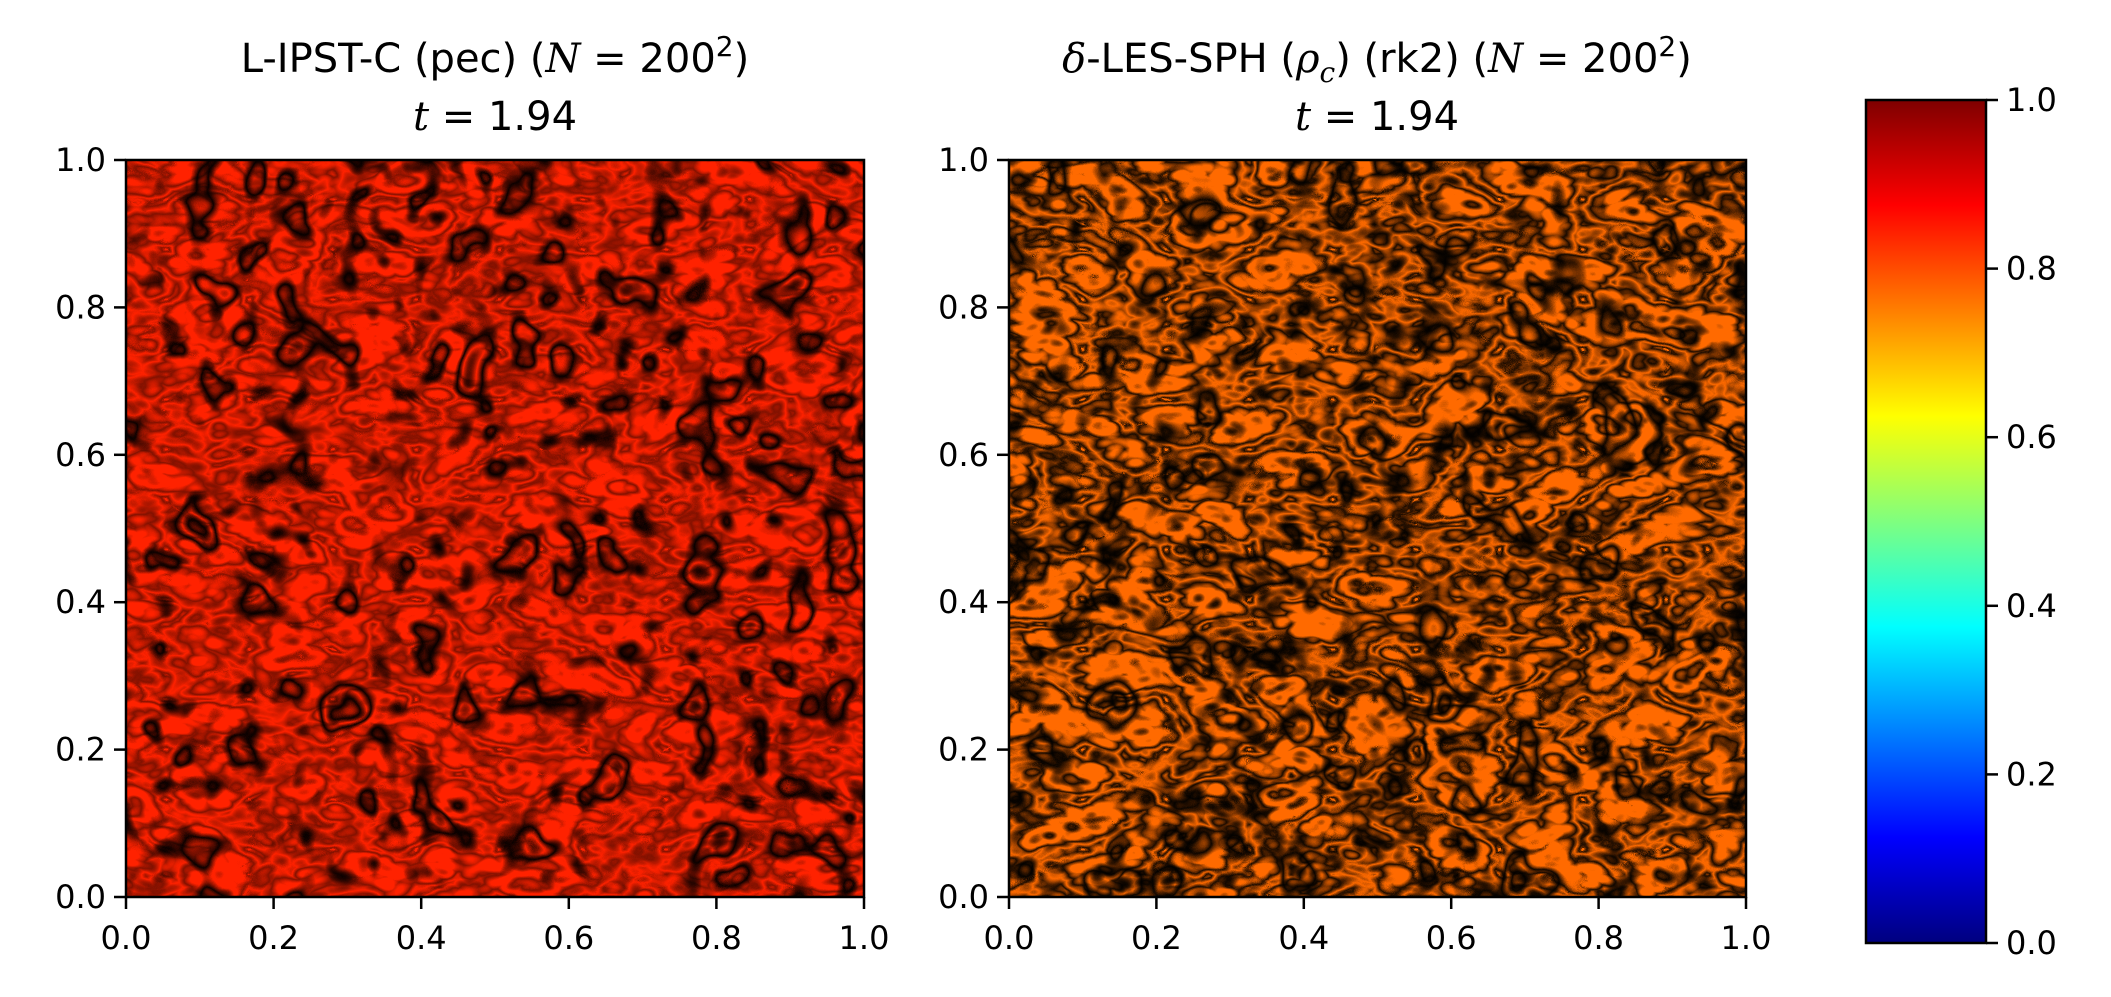 The width and height of the screenshot is (2111, 997). I want to click on panel-left-ytick-label: 0.6, so click(80, 455).